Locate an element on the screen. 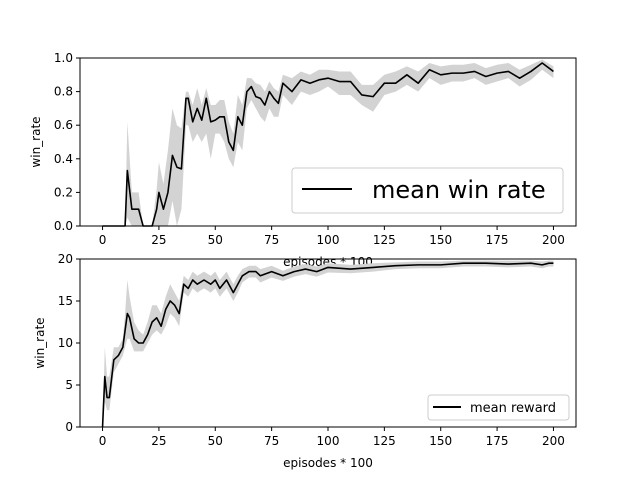 The image size is (640, 480). reward-legend-label: mean reward is located at coordinates (513, 408).